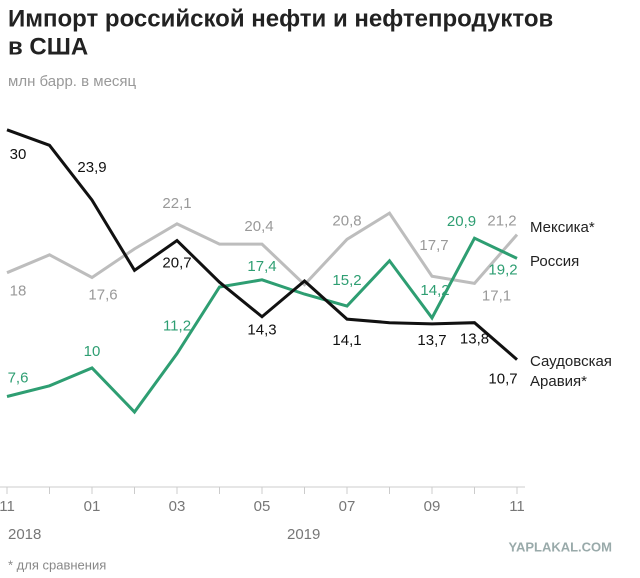 This screenshot has height=578, width=640. I want to click on value-label: 20,8, so click(346, 220).